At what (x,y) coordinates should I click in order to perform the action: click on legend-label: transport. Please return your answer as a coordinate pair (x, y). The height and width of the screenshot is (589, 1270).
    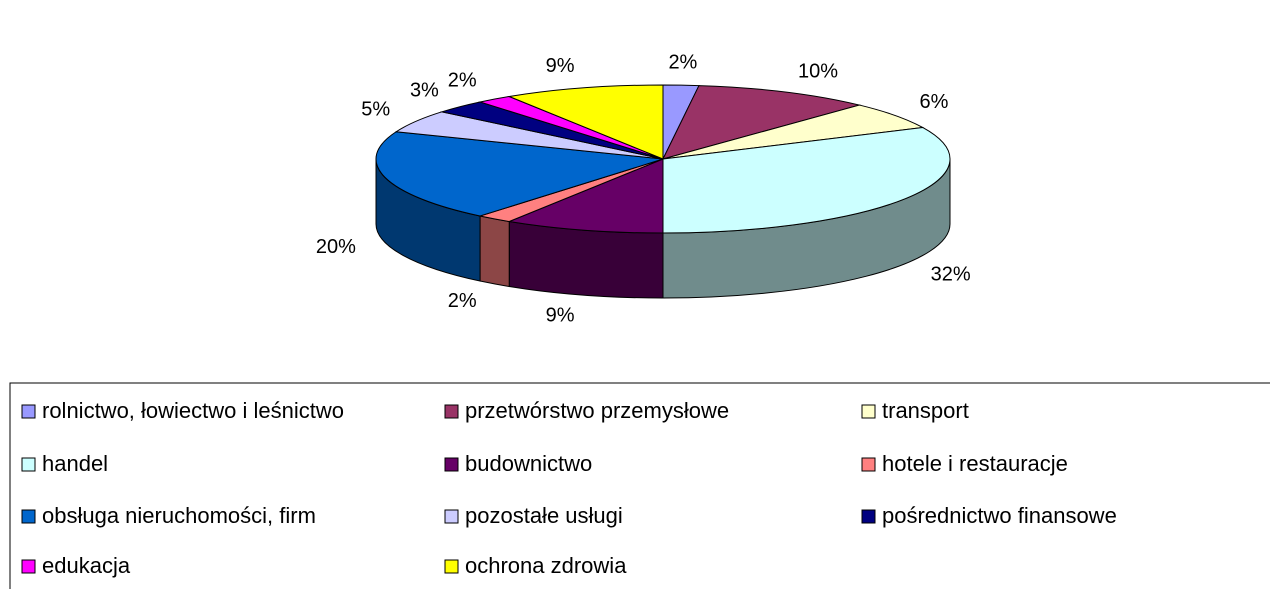
    Looking at the image, I should click on (925, 410).